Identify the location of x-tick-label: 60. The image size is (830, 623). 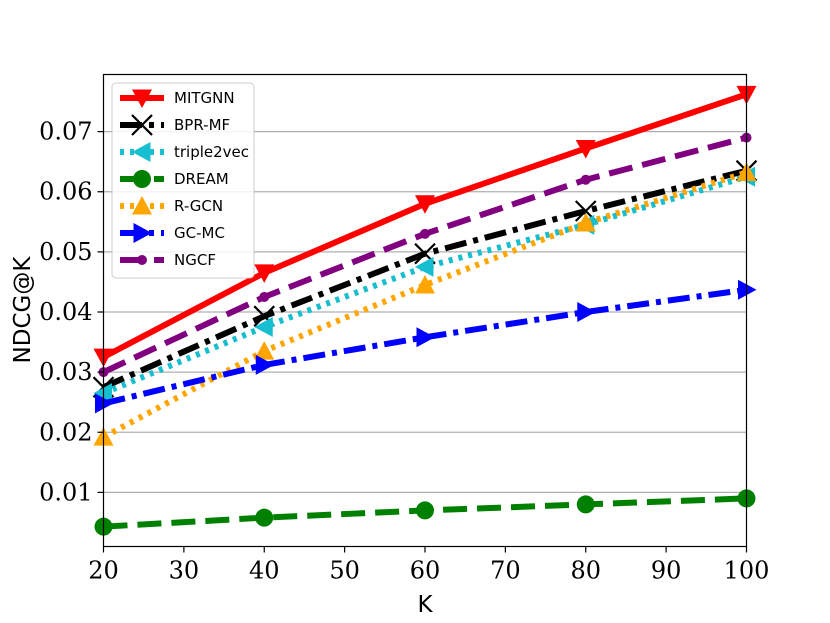
(425, 571).